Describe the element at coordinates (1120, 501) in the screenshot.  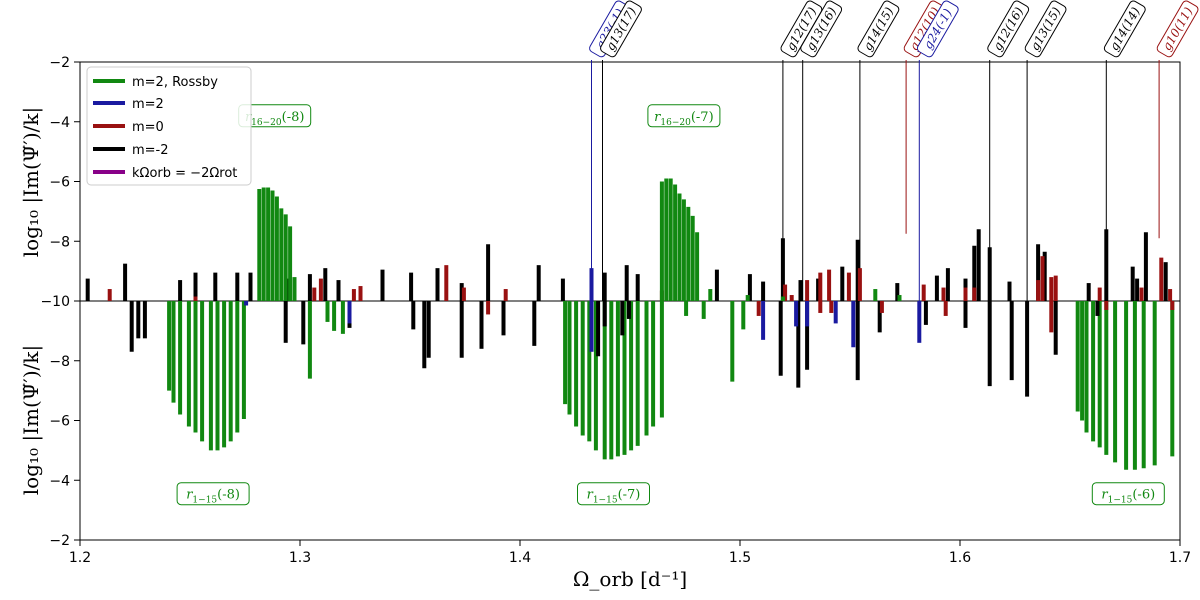
I see `annotation-bottom-2-sub: 1−15` at that location.